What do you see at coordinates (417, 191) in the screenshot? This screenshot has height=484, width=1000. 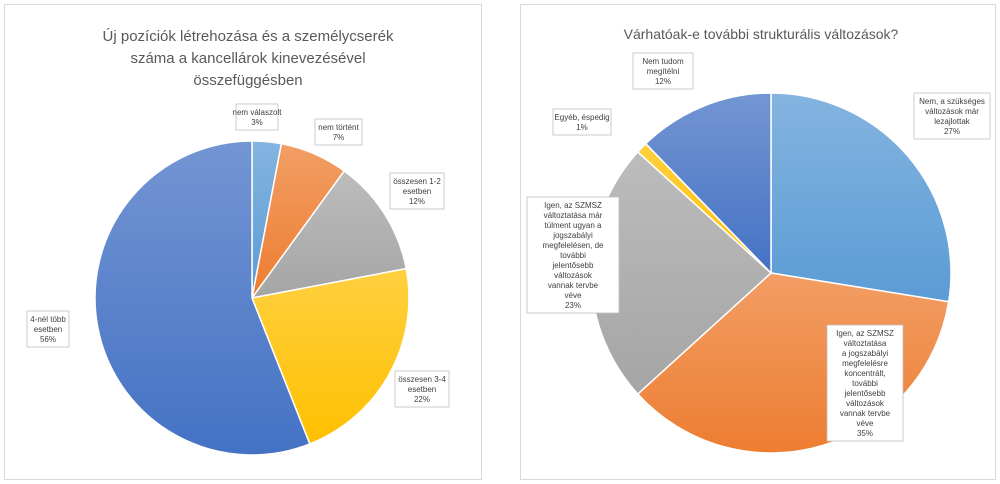 I see `left-data-label-3: összesen 1-2 esetben 12%` at bounding box center [417, 191].